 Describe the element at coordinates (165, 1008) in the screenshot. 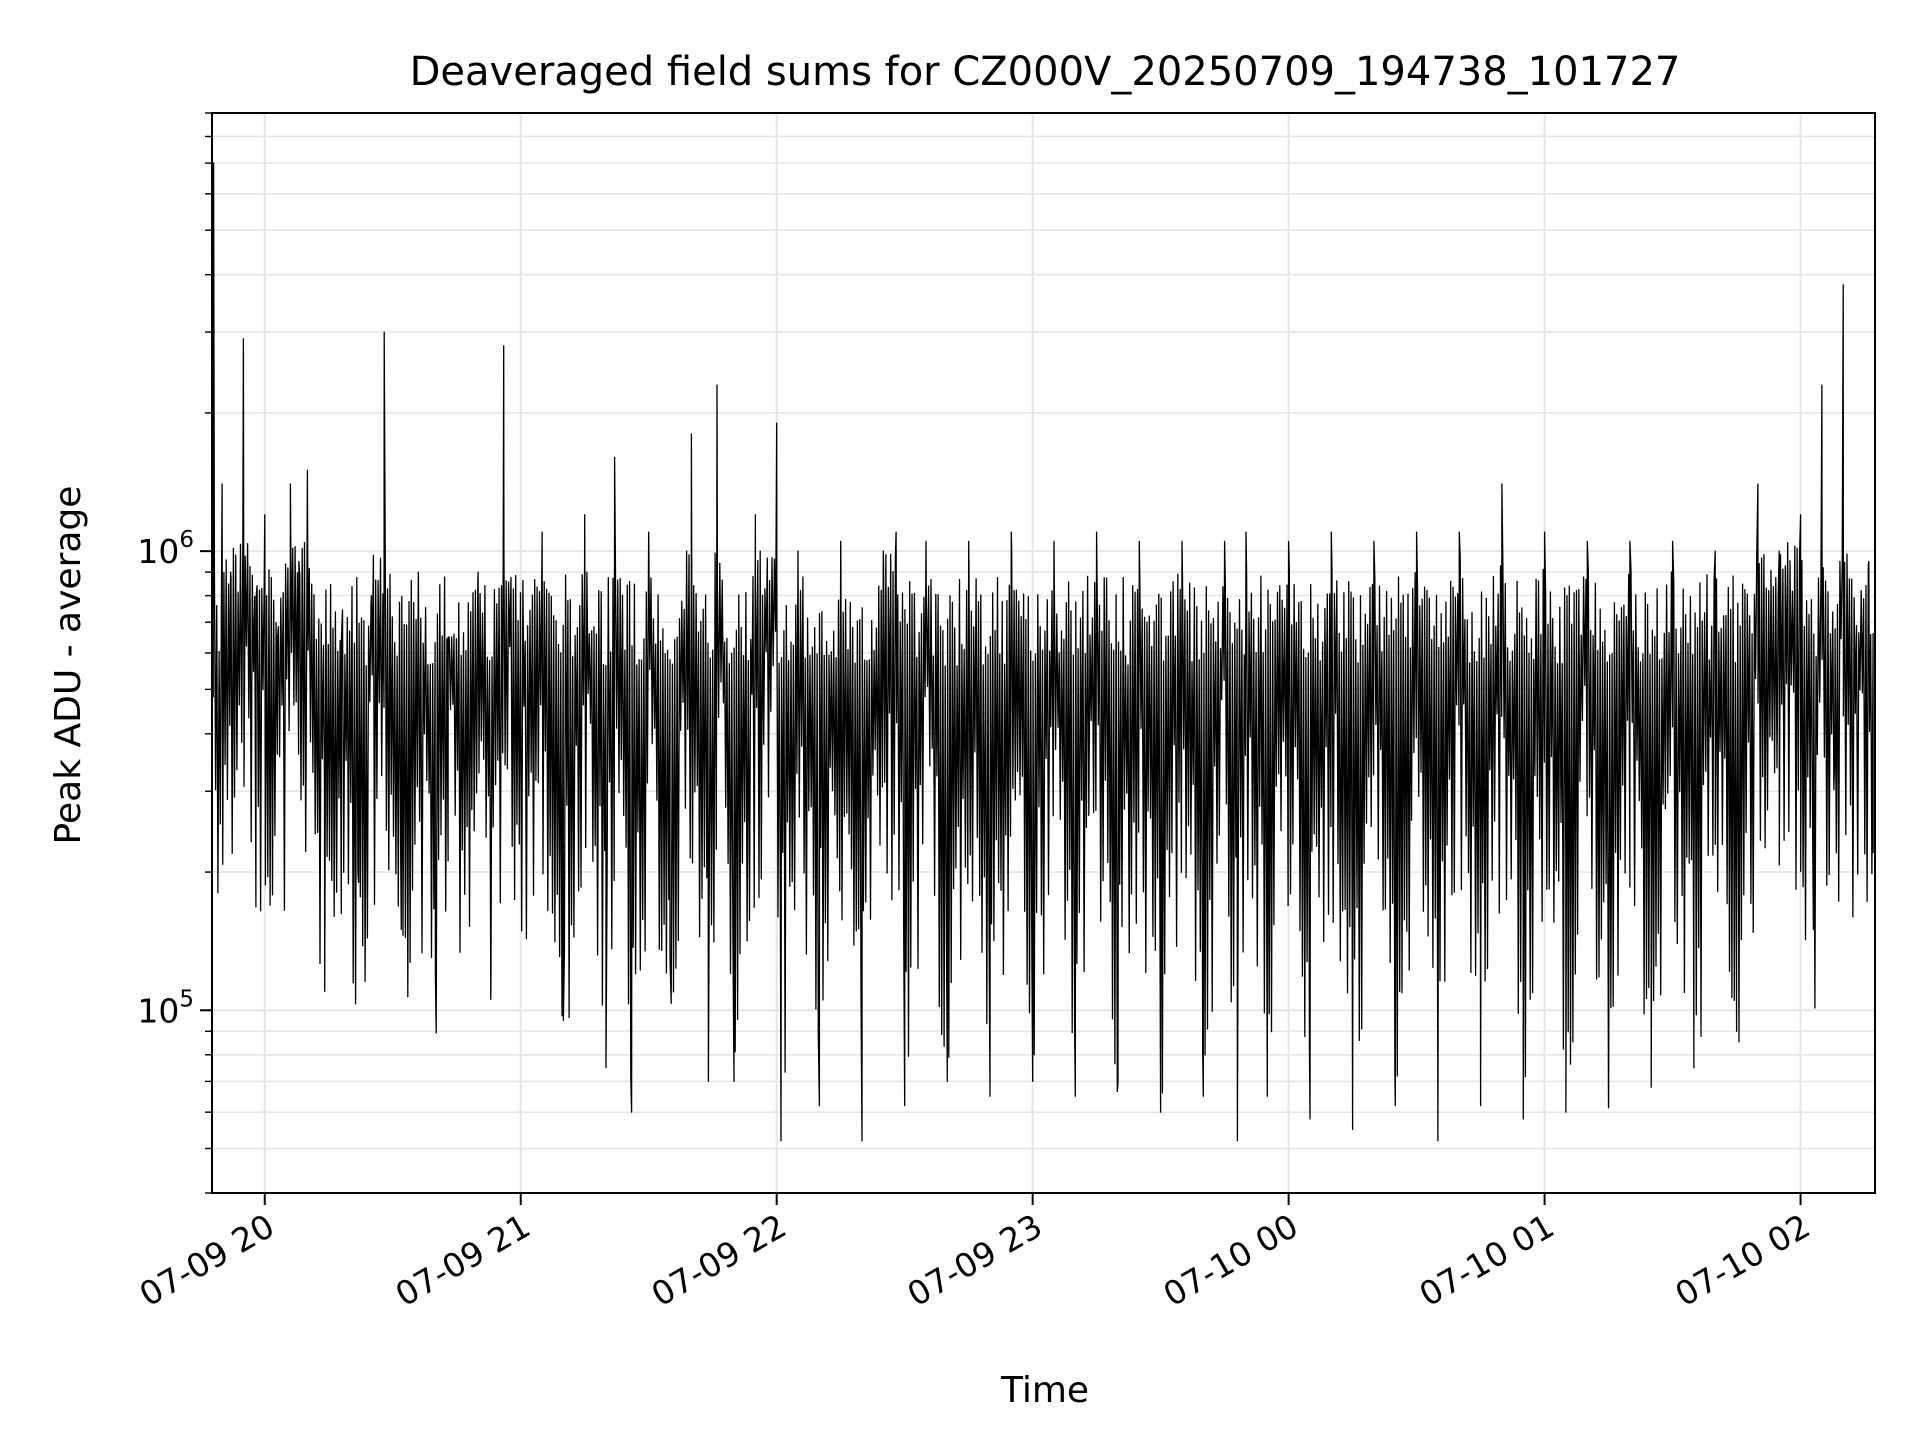

I see `y-tick-label: 10⁵` at that location.